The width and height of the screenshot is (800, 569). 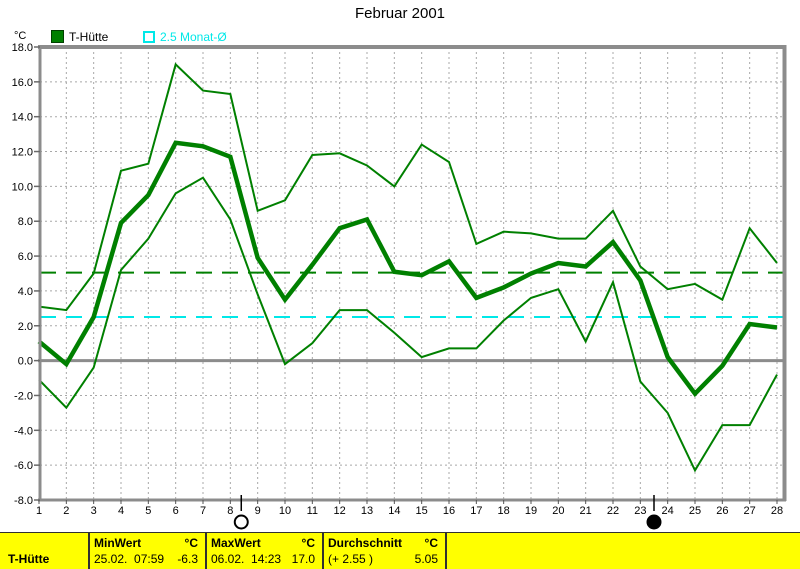 I want to click on y-tick-label: -6.0, so click(x=23, y=466).